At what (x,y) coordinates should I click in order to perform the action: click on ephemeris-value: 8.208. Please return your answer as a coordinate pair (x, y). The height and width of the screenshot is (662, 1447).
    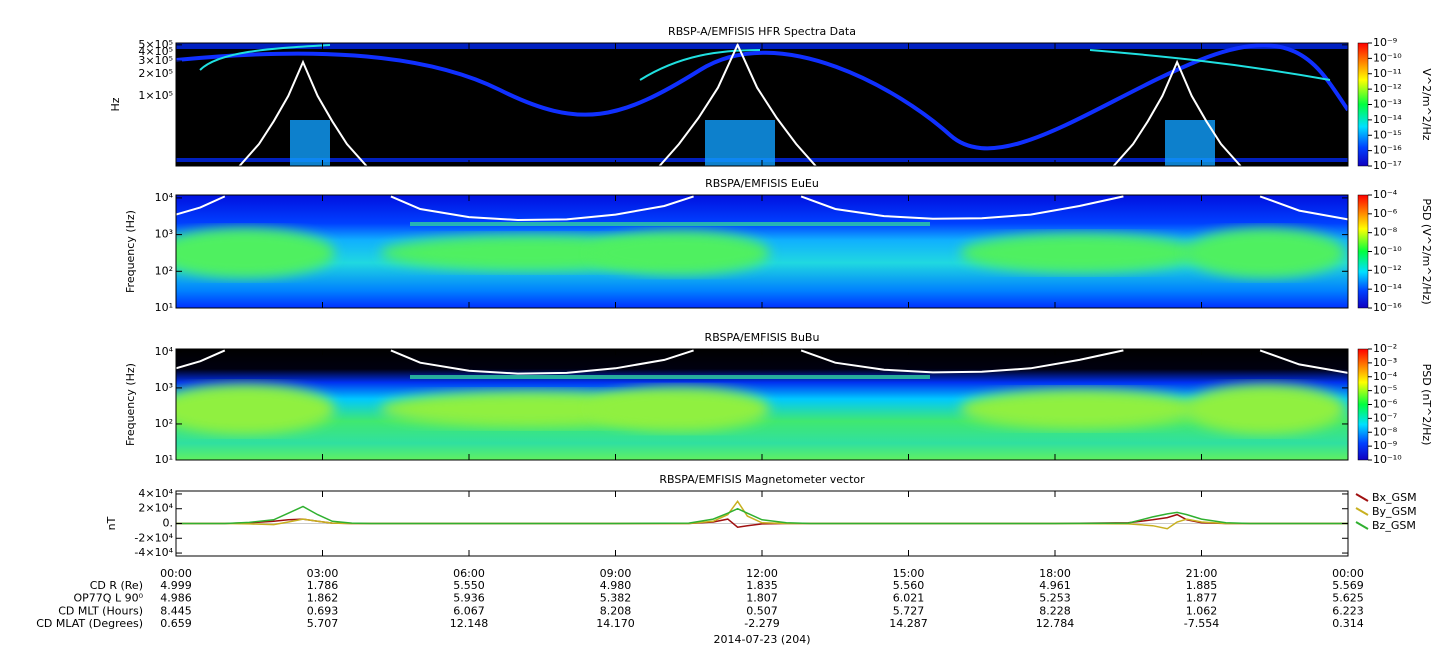
    Looking at the image, I should click on (616, 610).